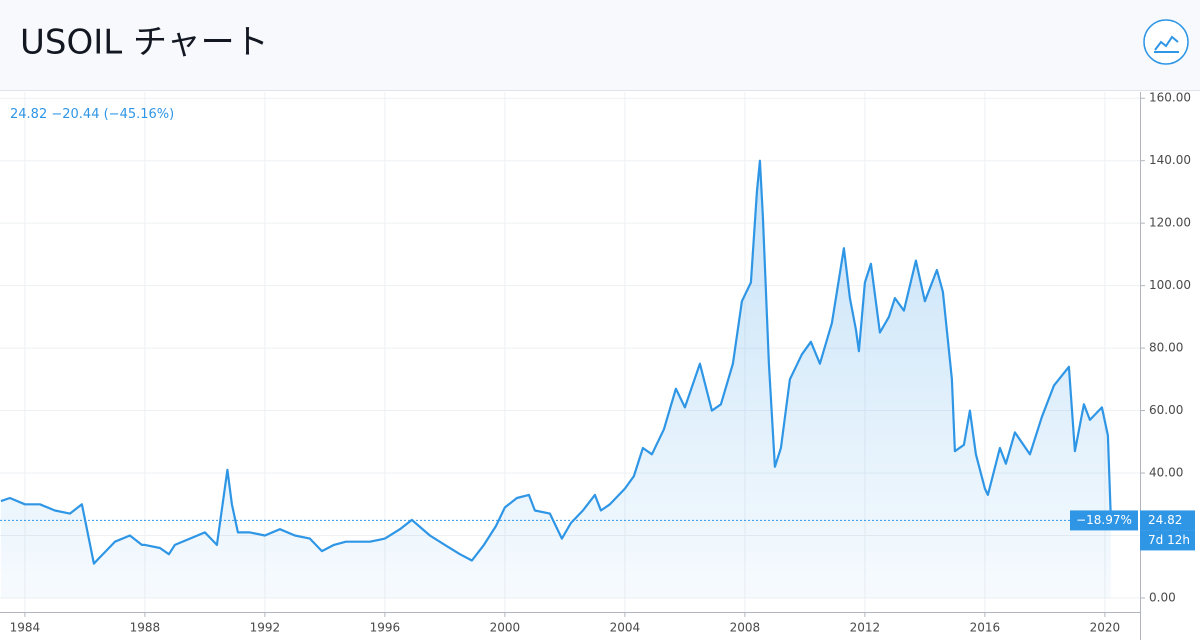 Image resolution: width=1200 pixels, height=640 pixels. What do you see at coordinates (28, 114) in the screenshot?
I see `legend-price: 24.82` at bounding box center [28, 114].